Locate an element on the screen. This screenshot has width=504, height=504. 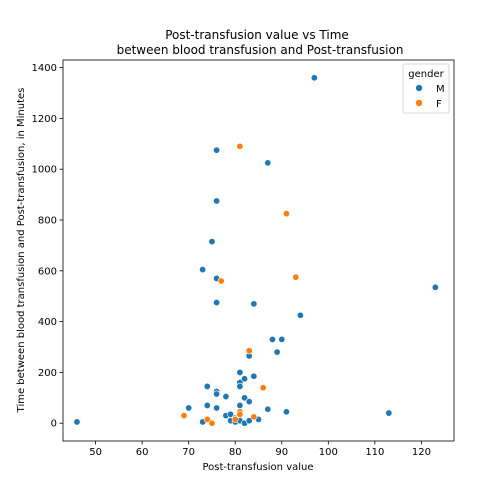
y-tick-label: 800 is located at coordinates (47, 221).